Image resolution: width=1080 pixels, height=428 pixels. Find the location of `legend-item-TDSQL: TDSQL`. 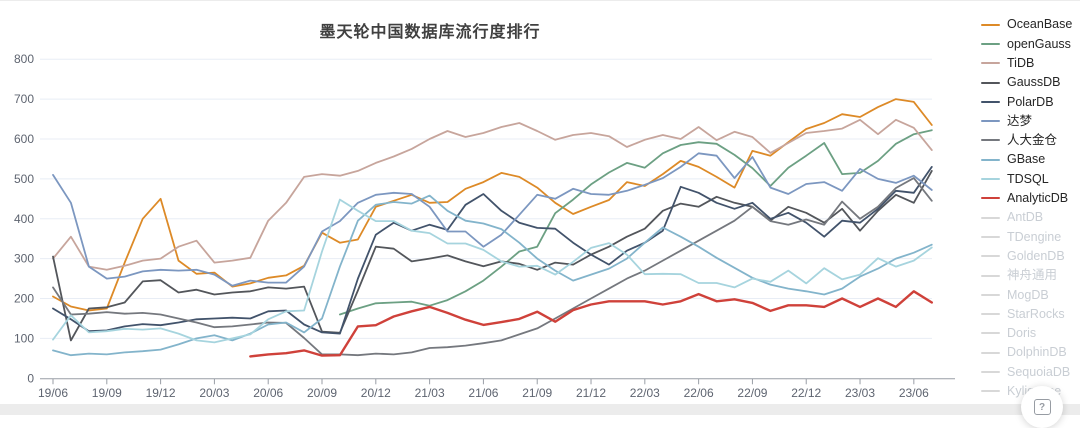

legend-item-TDSQL: TDSQL is located at coordinates (1030, 178).